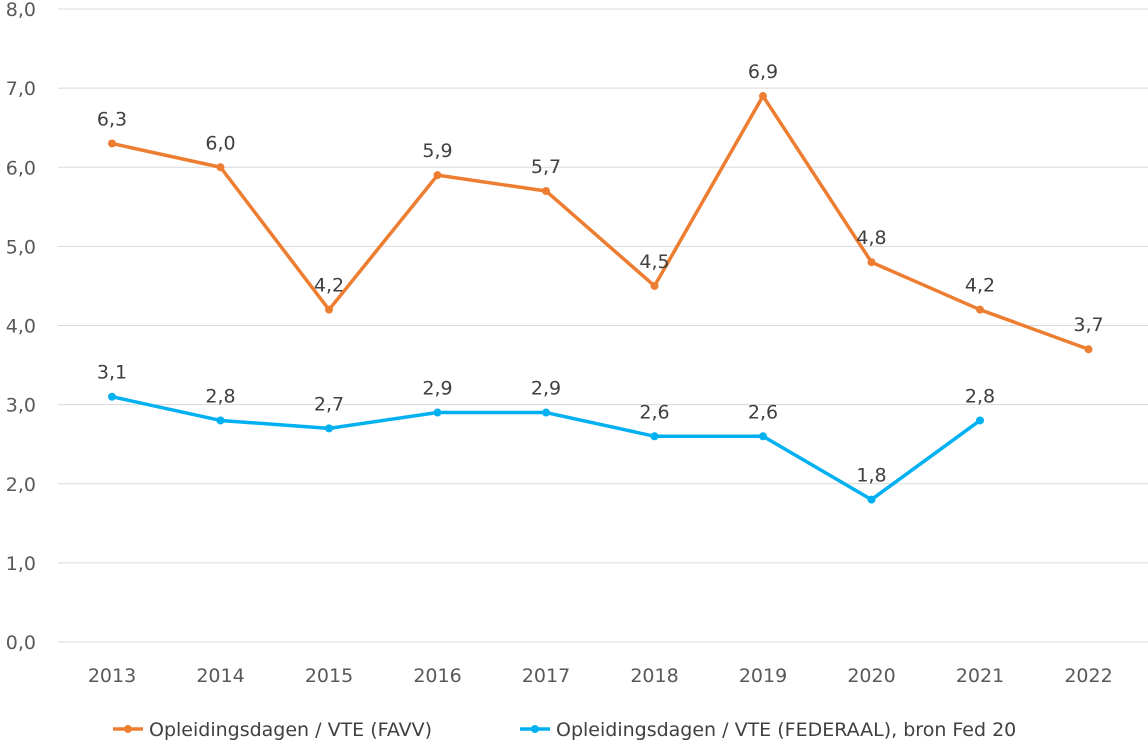 This screenshot has height=751, width=1148. What do you see at coordinates (21, 10) in the screenshot?
I see `y-tick-label: 8,0` at bounding box center [21, 10].